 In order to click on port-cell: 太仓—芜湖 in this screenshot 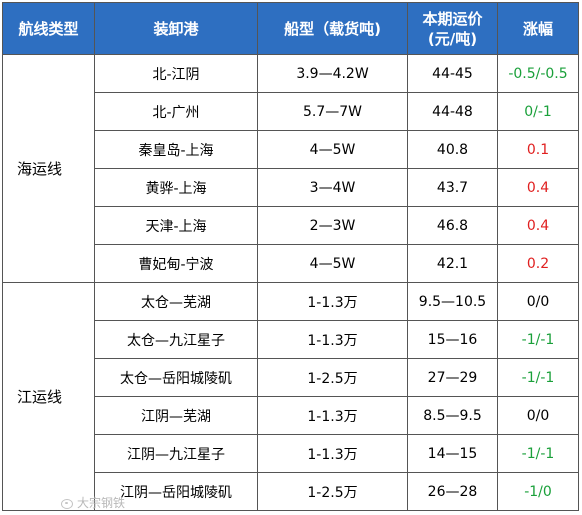, I will do `click(176, 301)`.